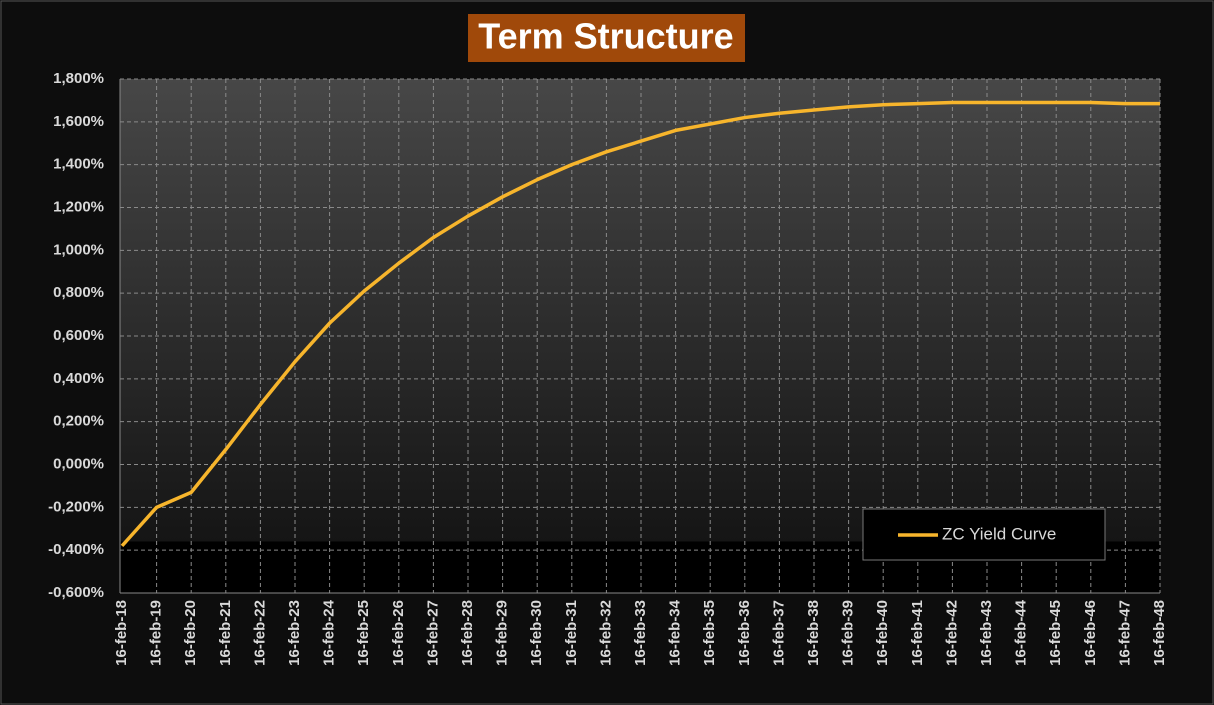 The image size is (1214, 705). What do you see at coordinates (78, 249) in the screenshot?
I see `y-tick-label: 1,000%` at bounding box center [78, 249].